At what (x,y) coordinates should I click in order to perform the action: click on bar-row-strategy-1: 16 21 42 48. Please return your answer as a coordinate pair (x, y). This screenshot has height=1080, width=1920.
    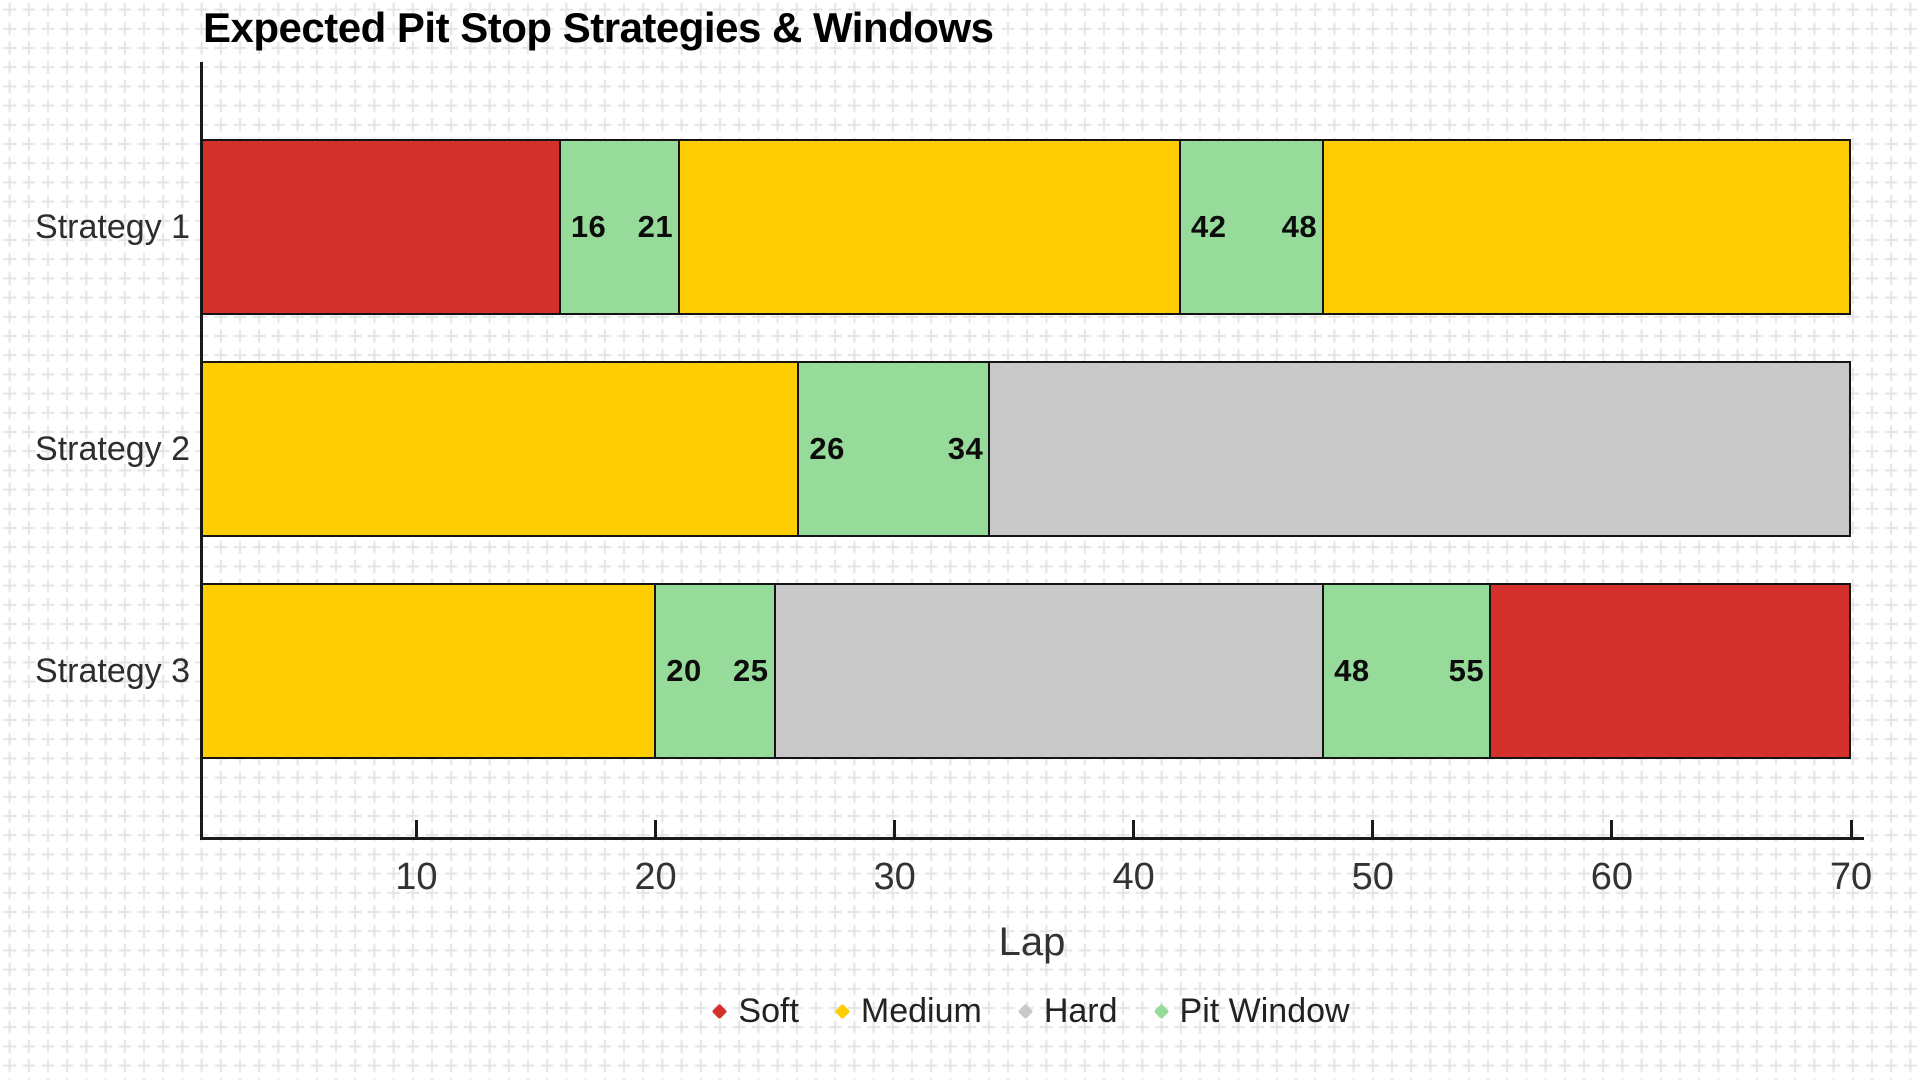
    Looking at the image, I should click on (1026, 227).